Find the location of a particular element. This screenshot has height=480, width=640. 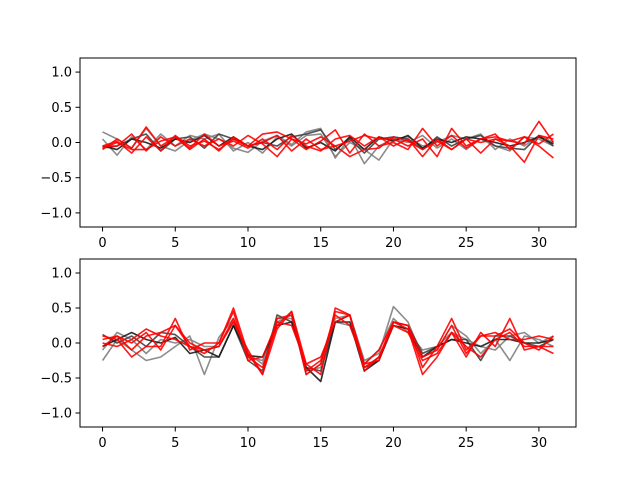

bottom-x-tick-label-6: 30 is located at coordinates (539, 443).